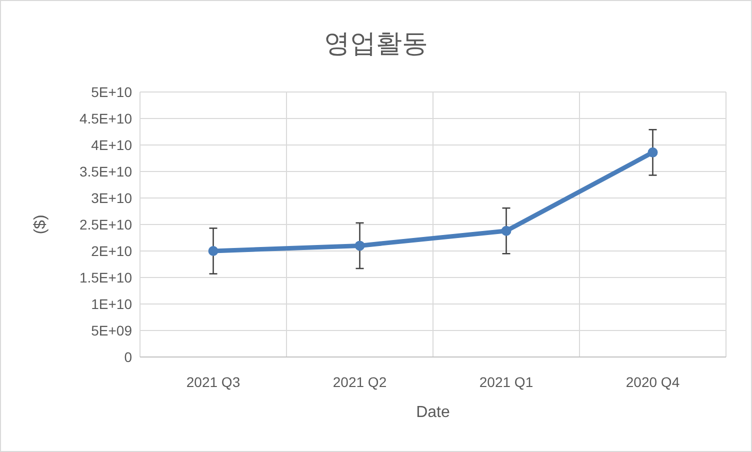 The height and width of the screenshot is (452, 752). Describe the element at coordinates (653, 382) in the screenshot. I see `x-tick-label: 2020 Q4` at that location.